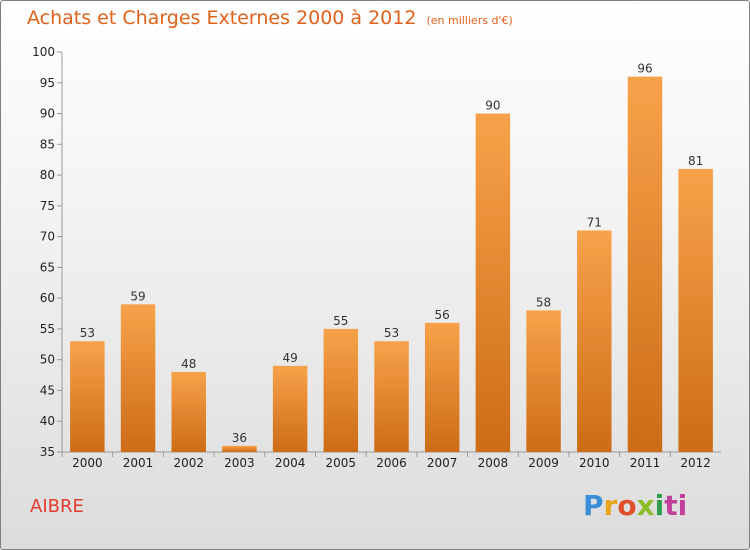  What do you see at coordinates (391, 333) in the screenshot?
I see `data-label-2006: 53` at bounding box center [391, 333].